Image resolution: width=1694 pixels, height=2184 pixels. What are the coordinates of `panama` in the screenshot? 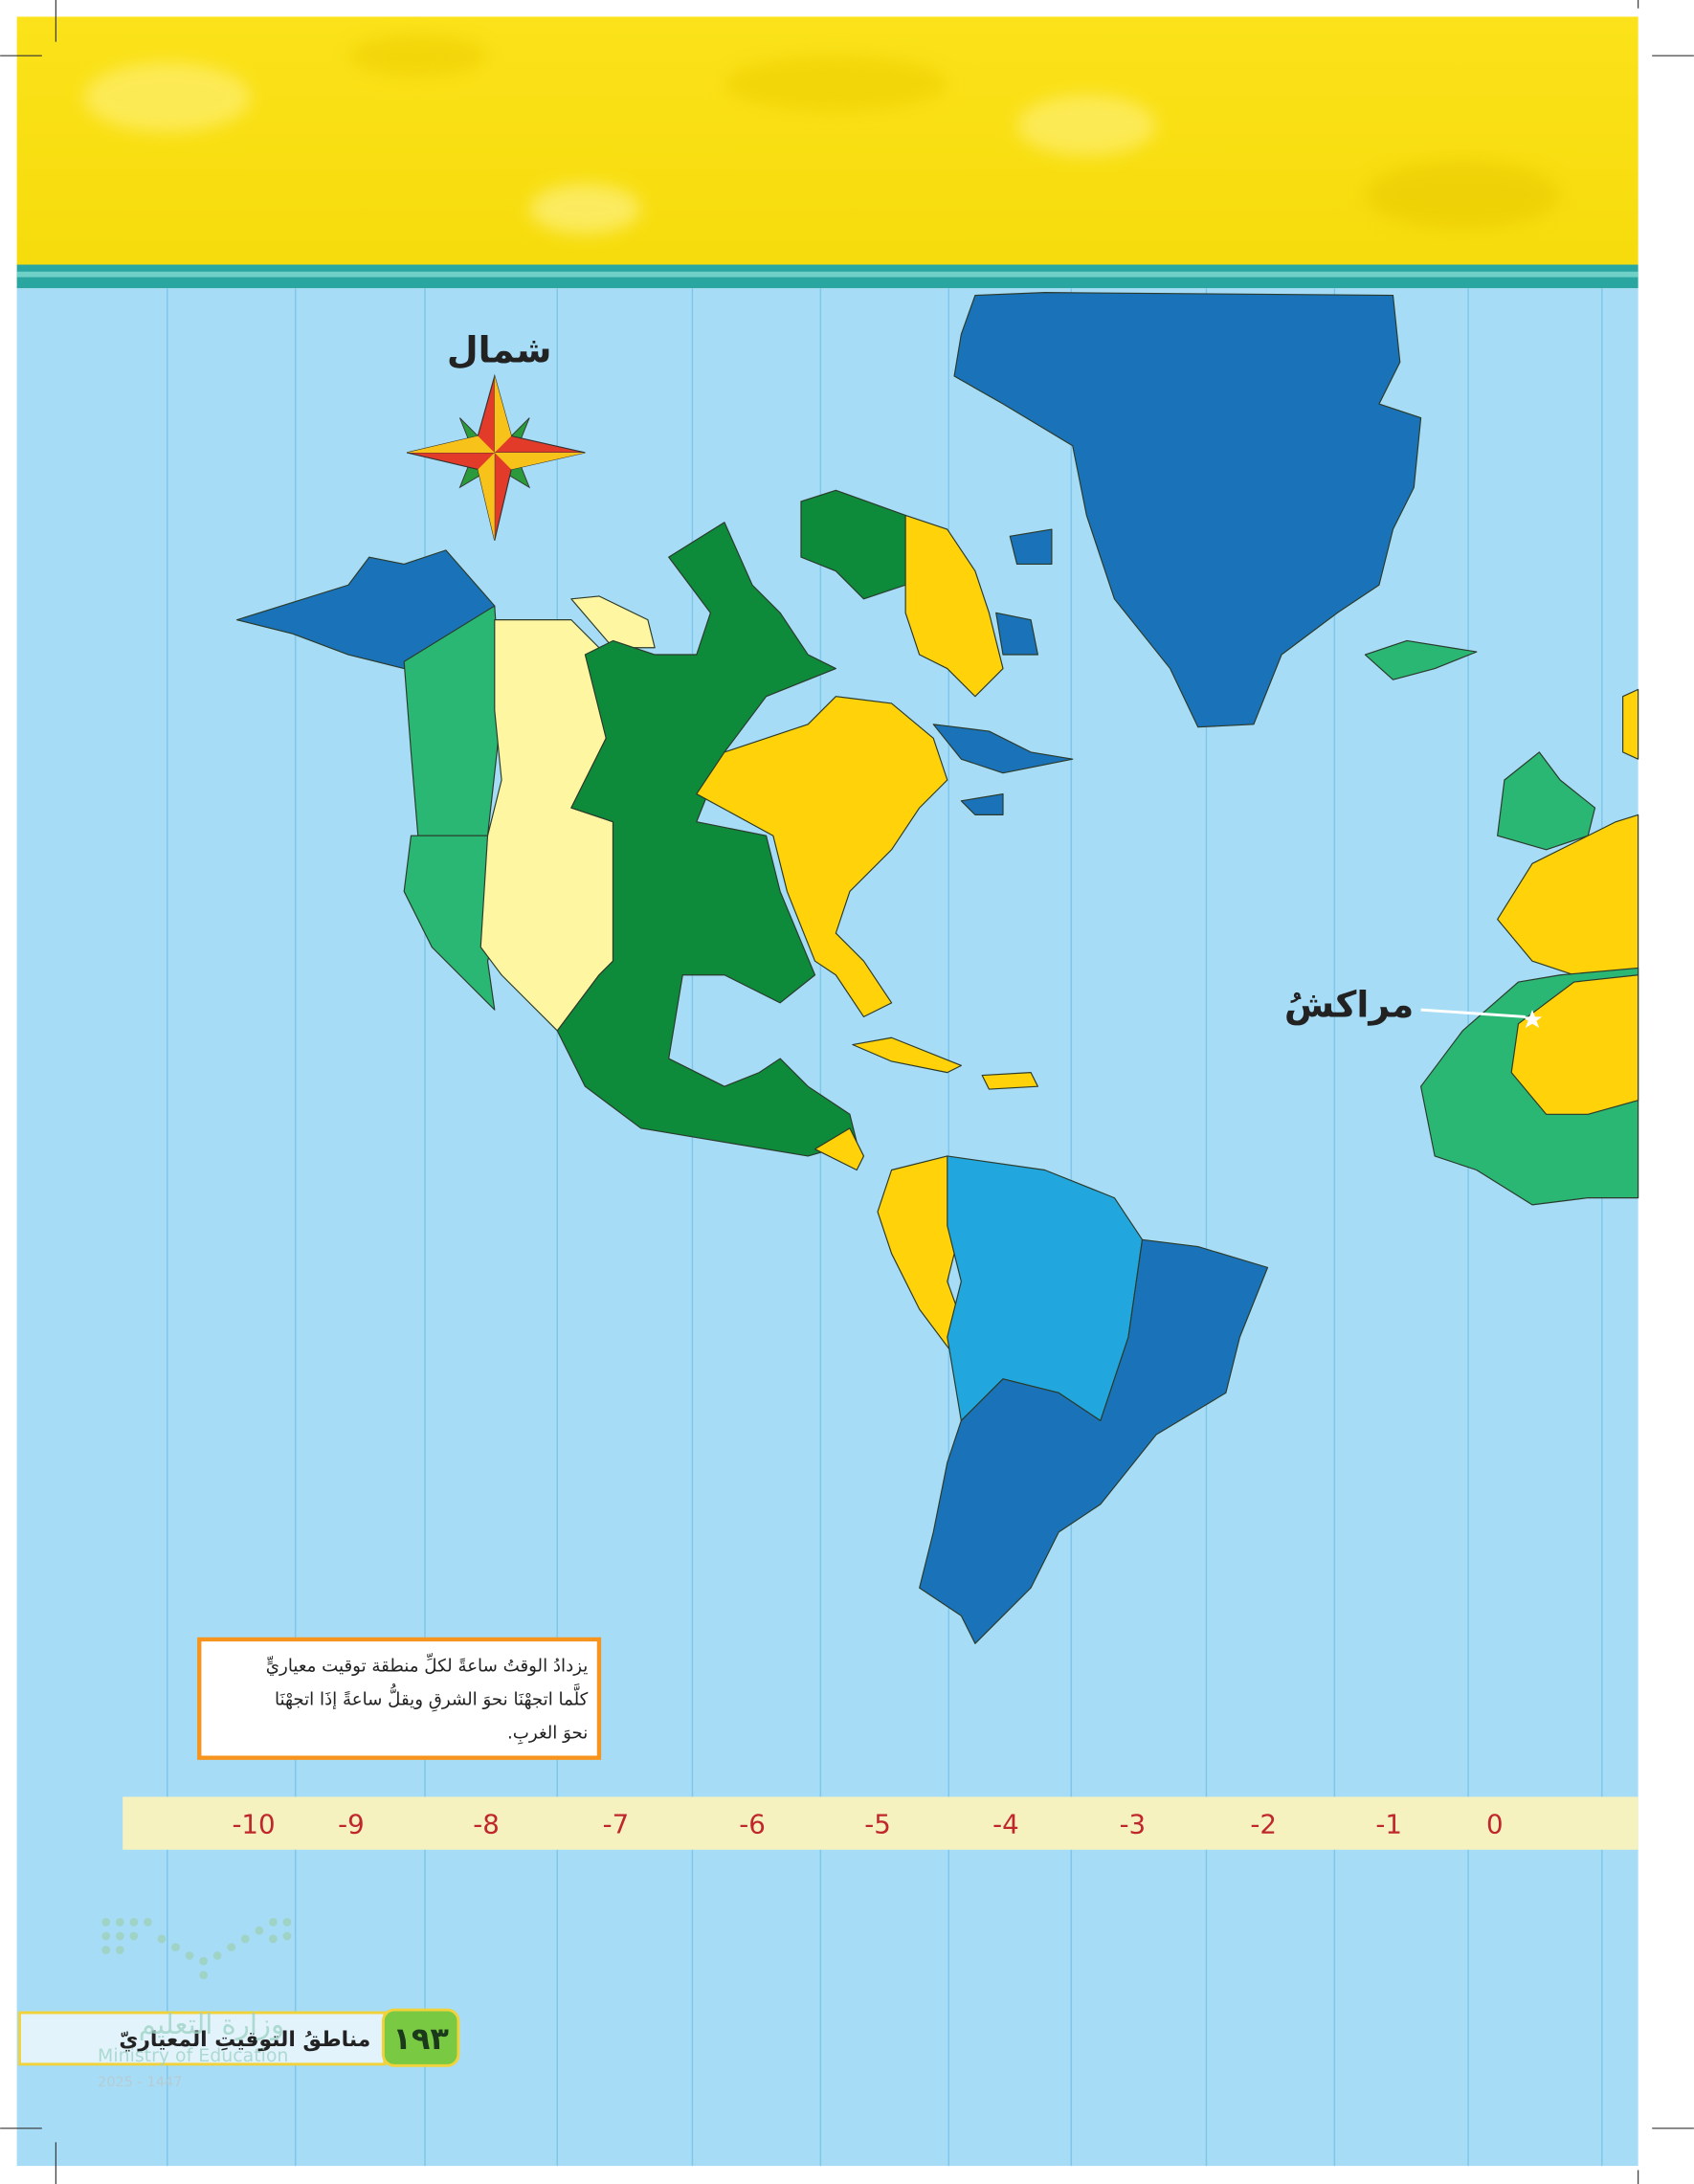 It's located at (839, 1149).